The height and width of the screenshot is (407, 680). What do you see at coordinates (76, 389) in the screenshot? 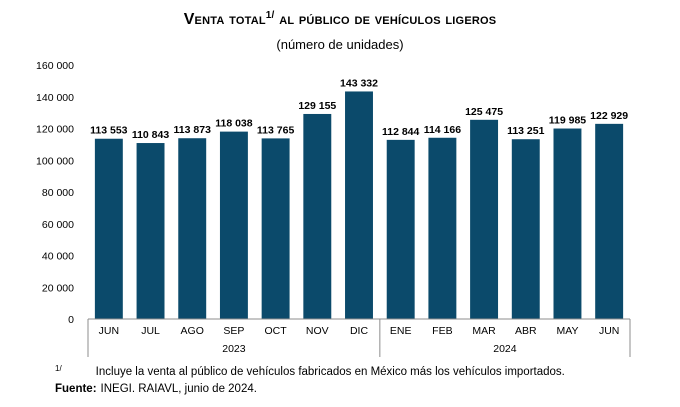
I see `source-label: Fuente:` at bounding box center [76, 389].